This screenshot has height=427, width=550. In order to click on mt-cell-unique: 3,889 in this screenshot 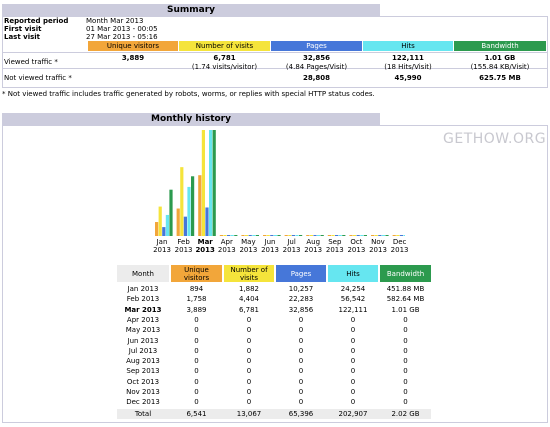, I will do `click(196, 309)`.